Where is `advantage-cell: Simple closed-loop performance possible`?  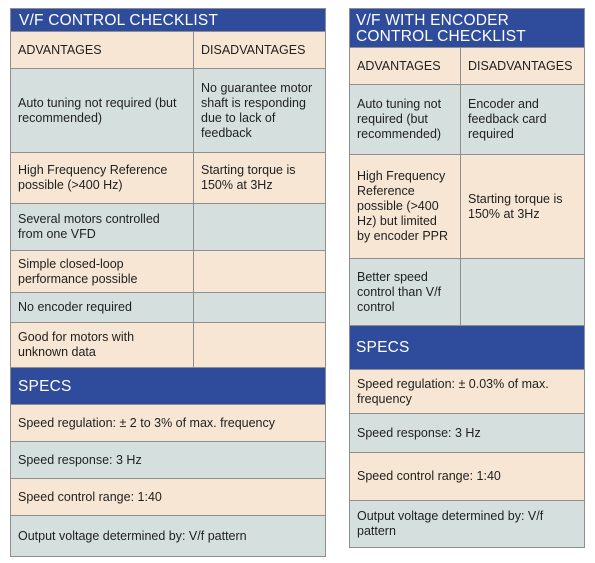 advantage-cell: Simple closed-loop performance possible is located at coordinates (102, 271).